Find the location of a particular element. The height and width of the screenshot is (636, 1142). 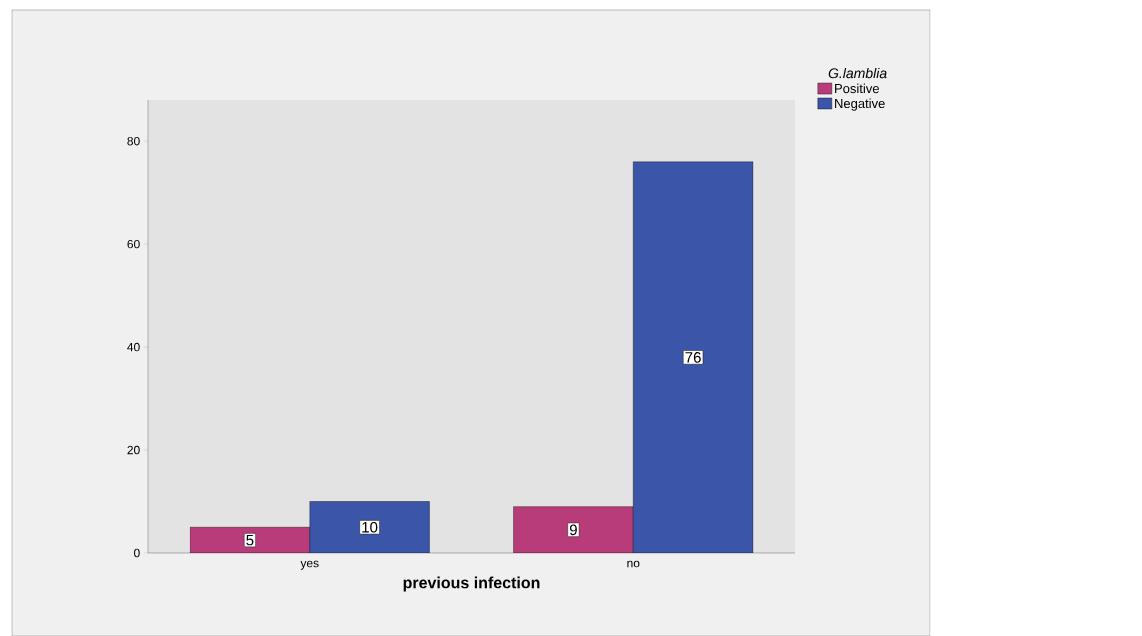

data-label: 76 is located at coordinates (693, 357).